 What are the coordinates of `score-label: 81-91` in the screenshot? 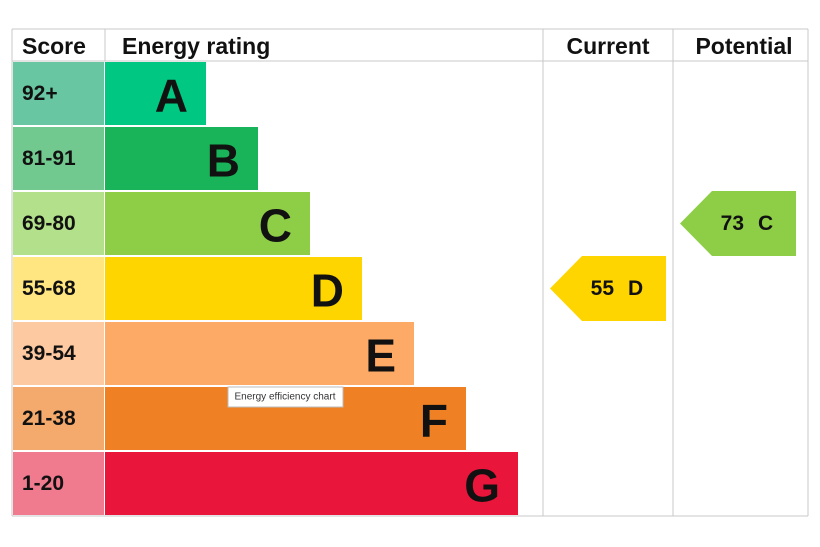 It's located at (49, 158).